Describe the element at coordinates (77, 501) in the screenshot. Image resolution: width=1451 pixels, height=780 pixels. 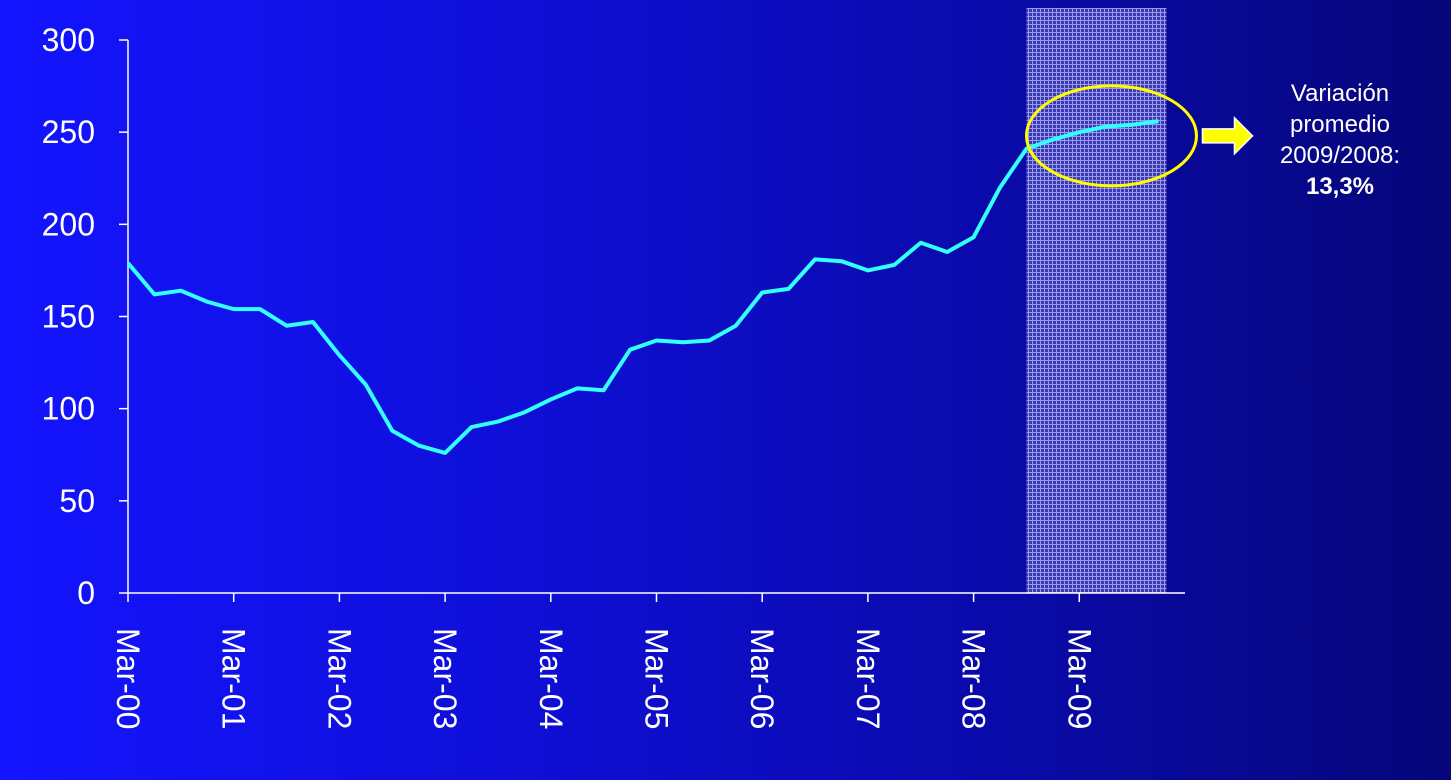
I see `y-tick-label: 50` at that location.